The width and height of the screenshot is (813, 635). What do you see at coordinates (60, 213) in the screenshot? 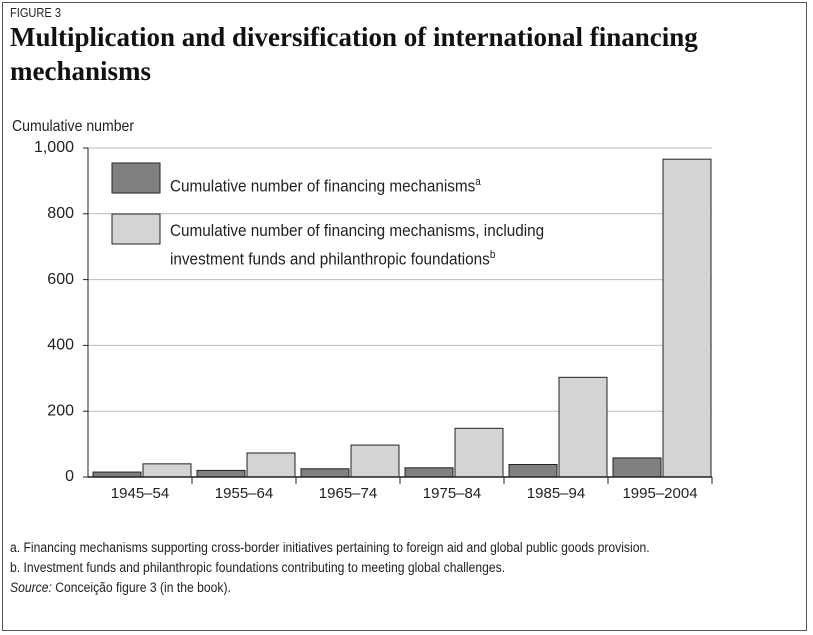
I see `y-tick-label: 800` at bounding box center [60, 213].